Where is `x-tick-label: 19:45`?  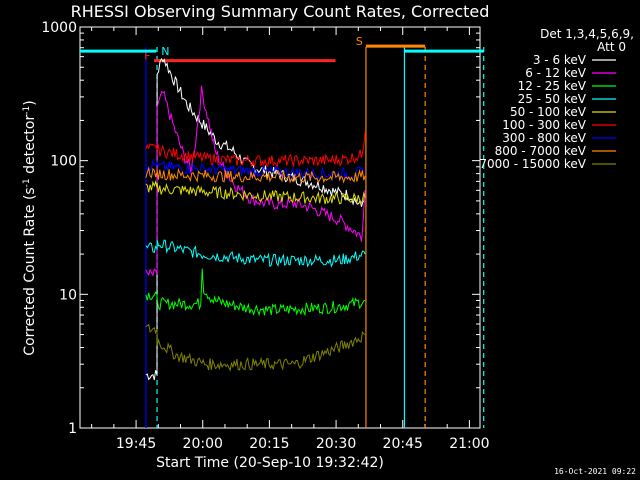
x-tick-label: 19:45 is located at coordinates (136, 444).